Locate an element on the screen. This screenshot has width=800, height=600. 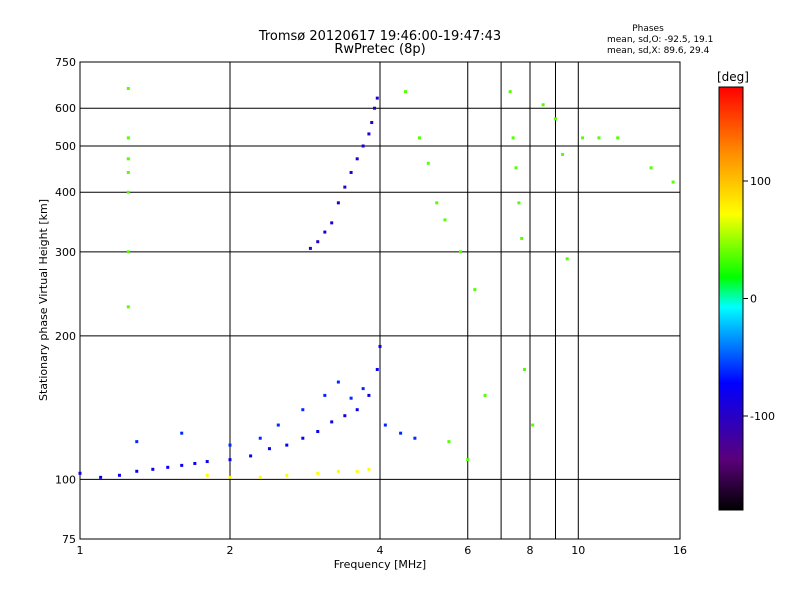
x-tick-label: 1 is located at coordinates (80, 550).